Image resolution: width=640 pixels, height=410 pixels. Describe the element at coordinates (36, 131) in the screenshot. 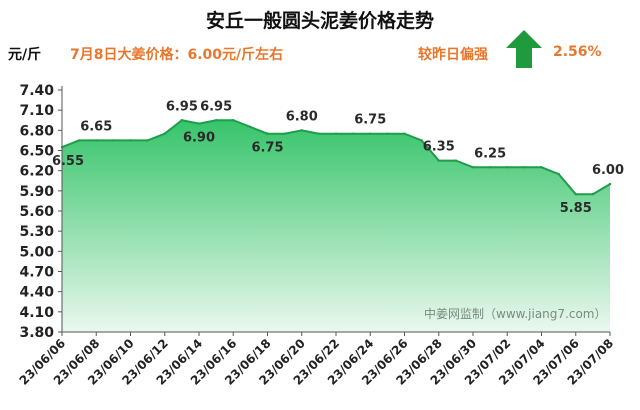

I see `y-tick-label: 6.80` at that location.